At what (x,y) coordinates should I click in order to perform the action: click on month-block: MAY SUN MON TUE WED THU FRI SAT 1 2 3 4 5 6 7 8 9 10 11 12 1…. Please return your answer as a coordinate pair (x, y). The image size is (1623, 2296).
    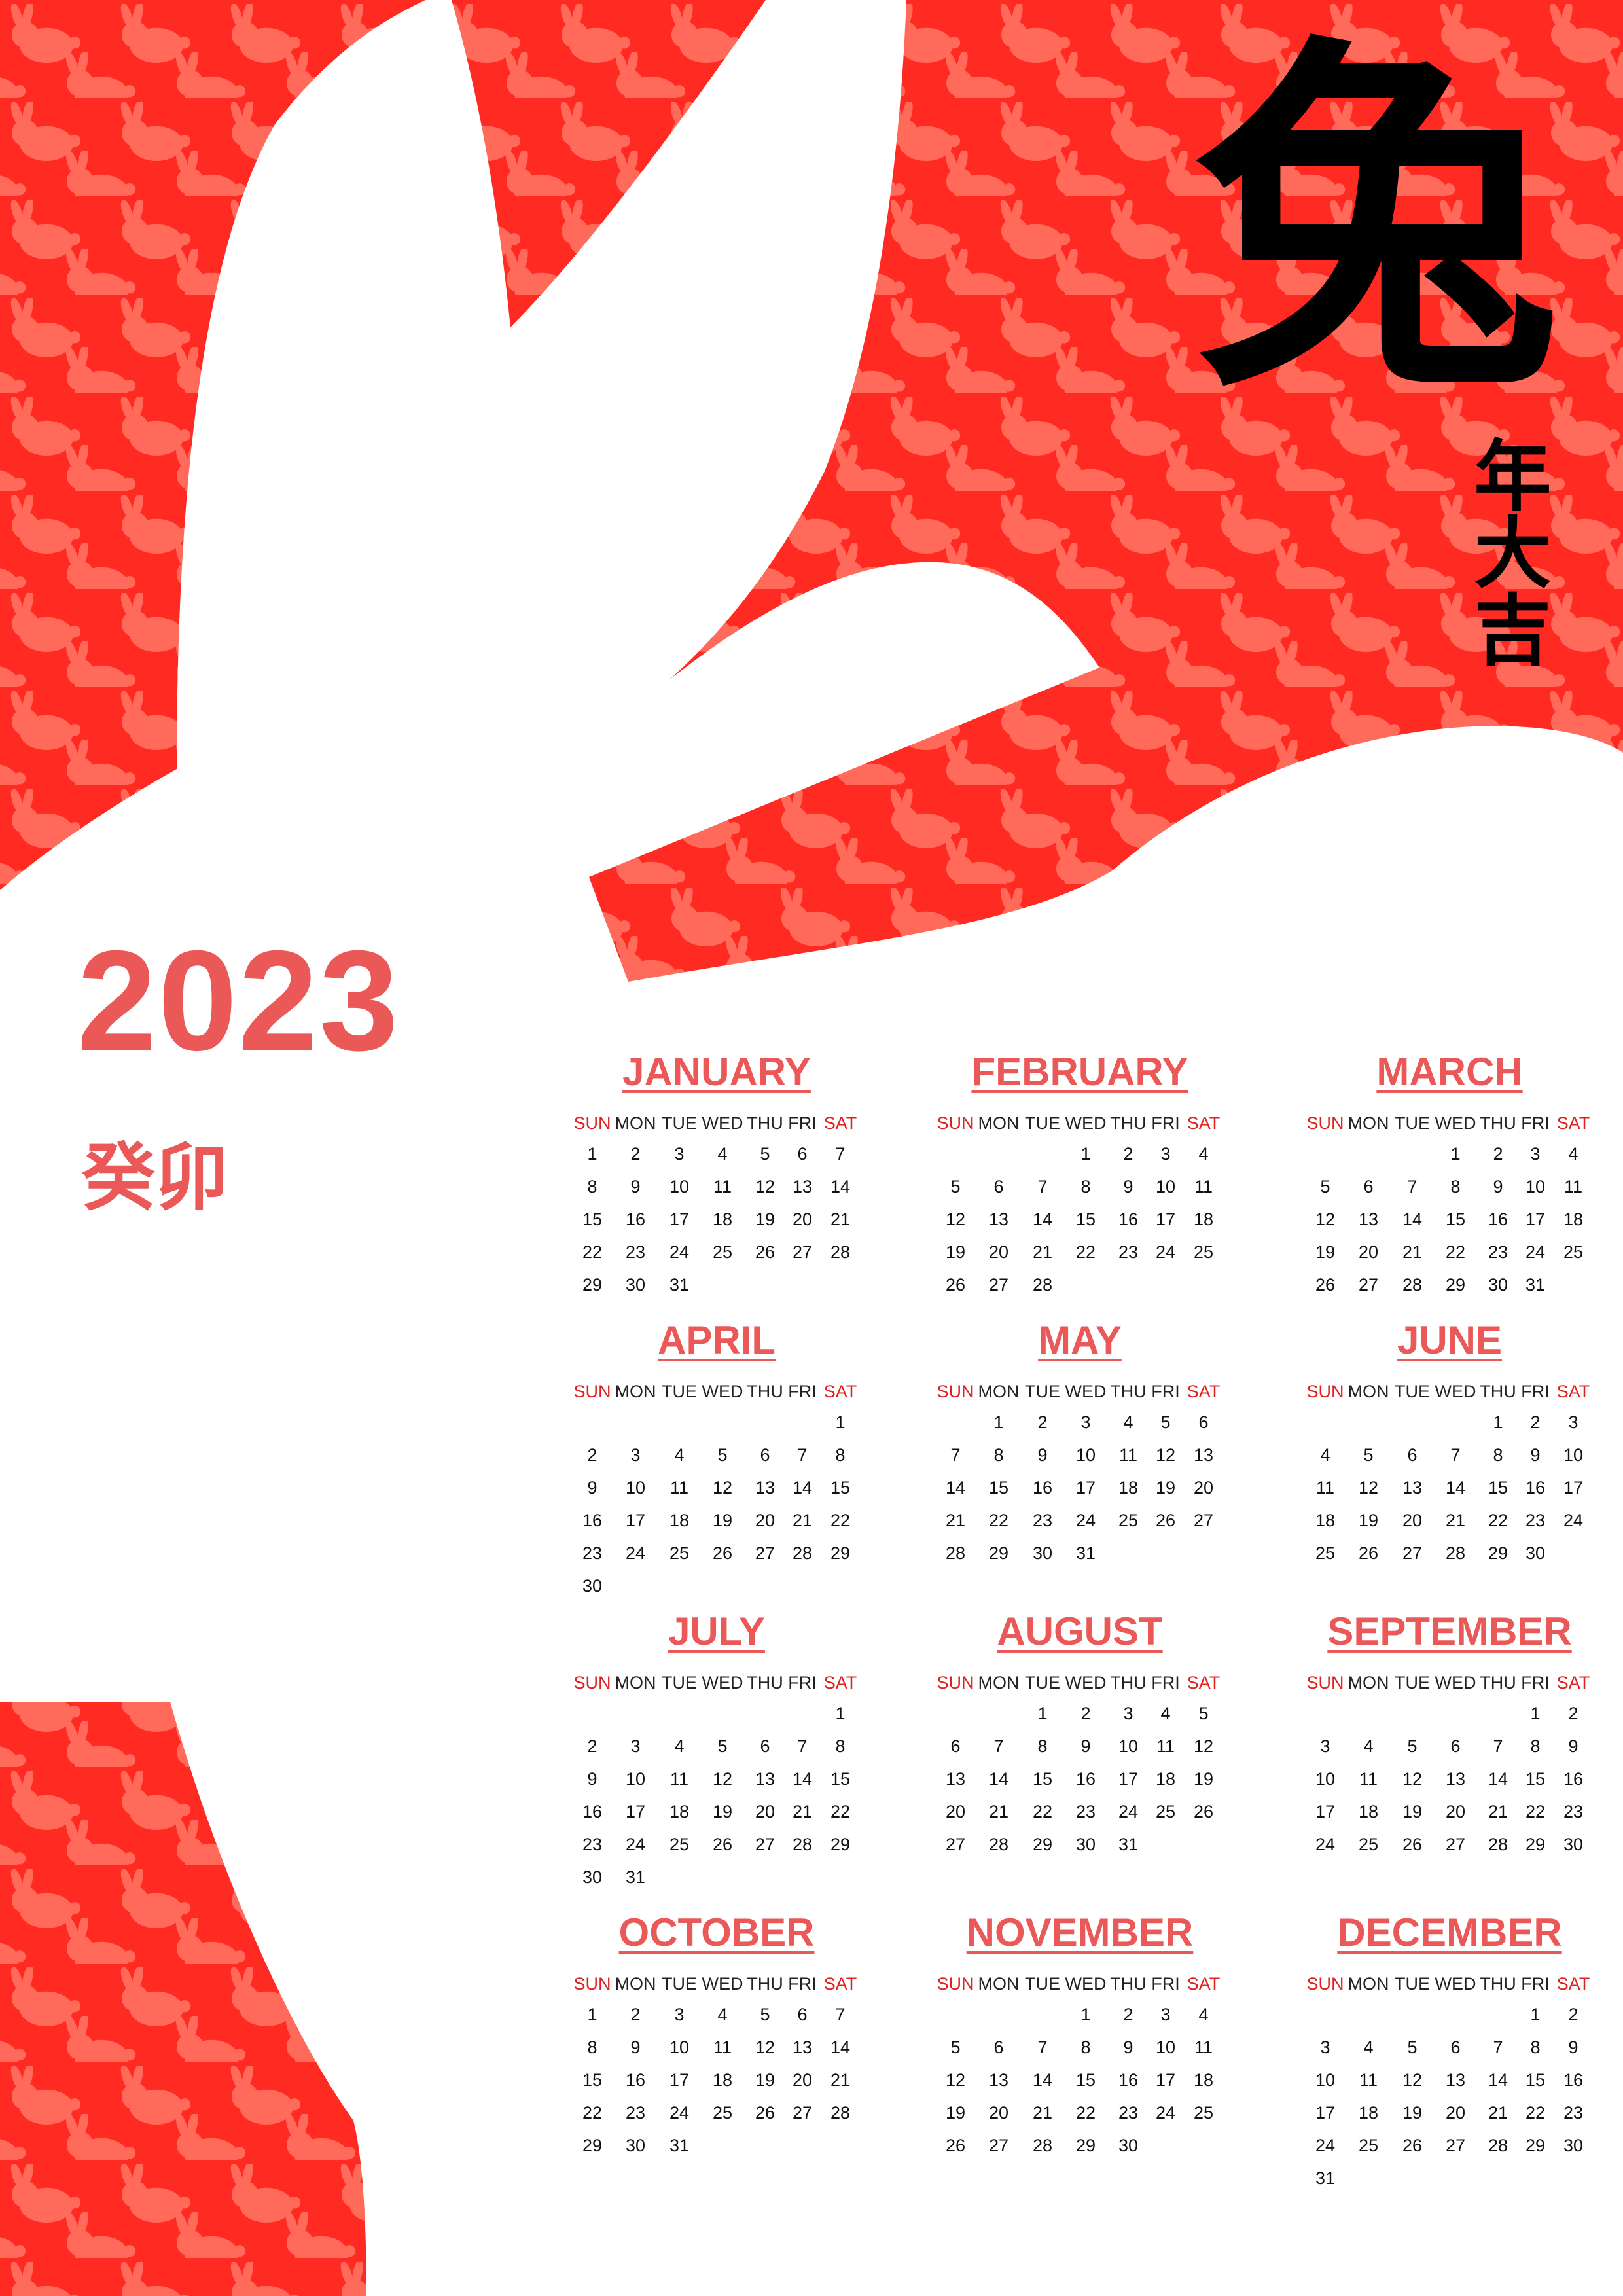
    Looking at the image, I should click on (1079, 1443).